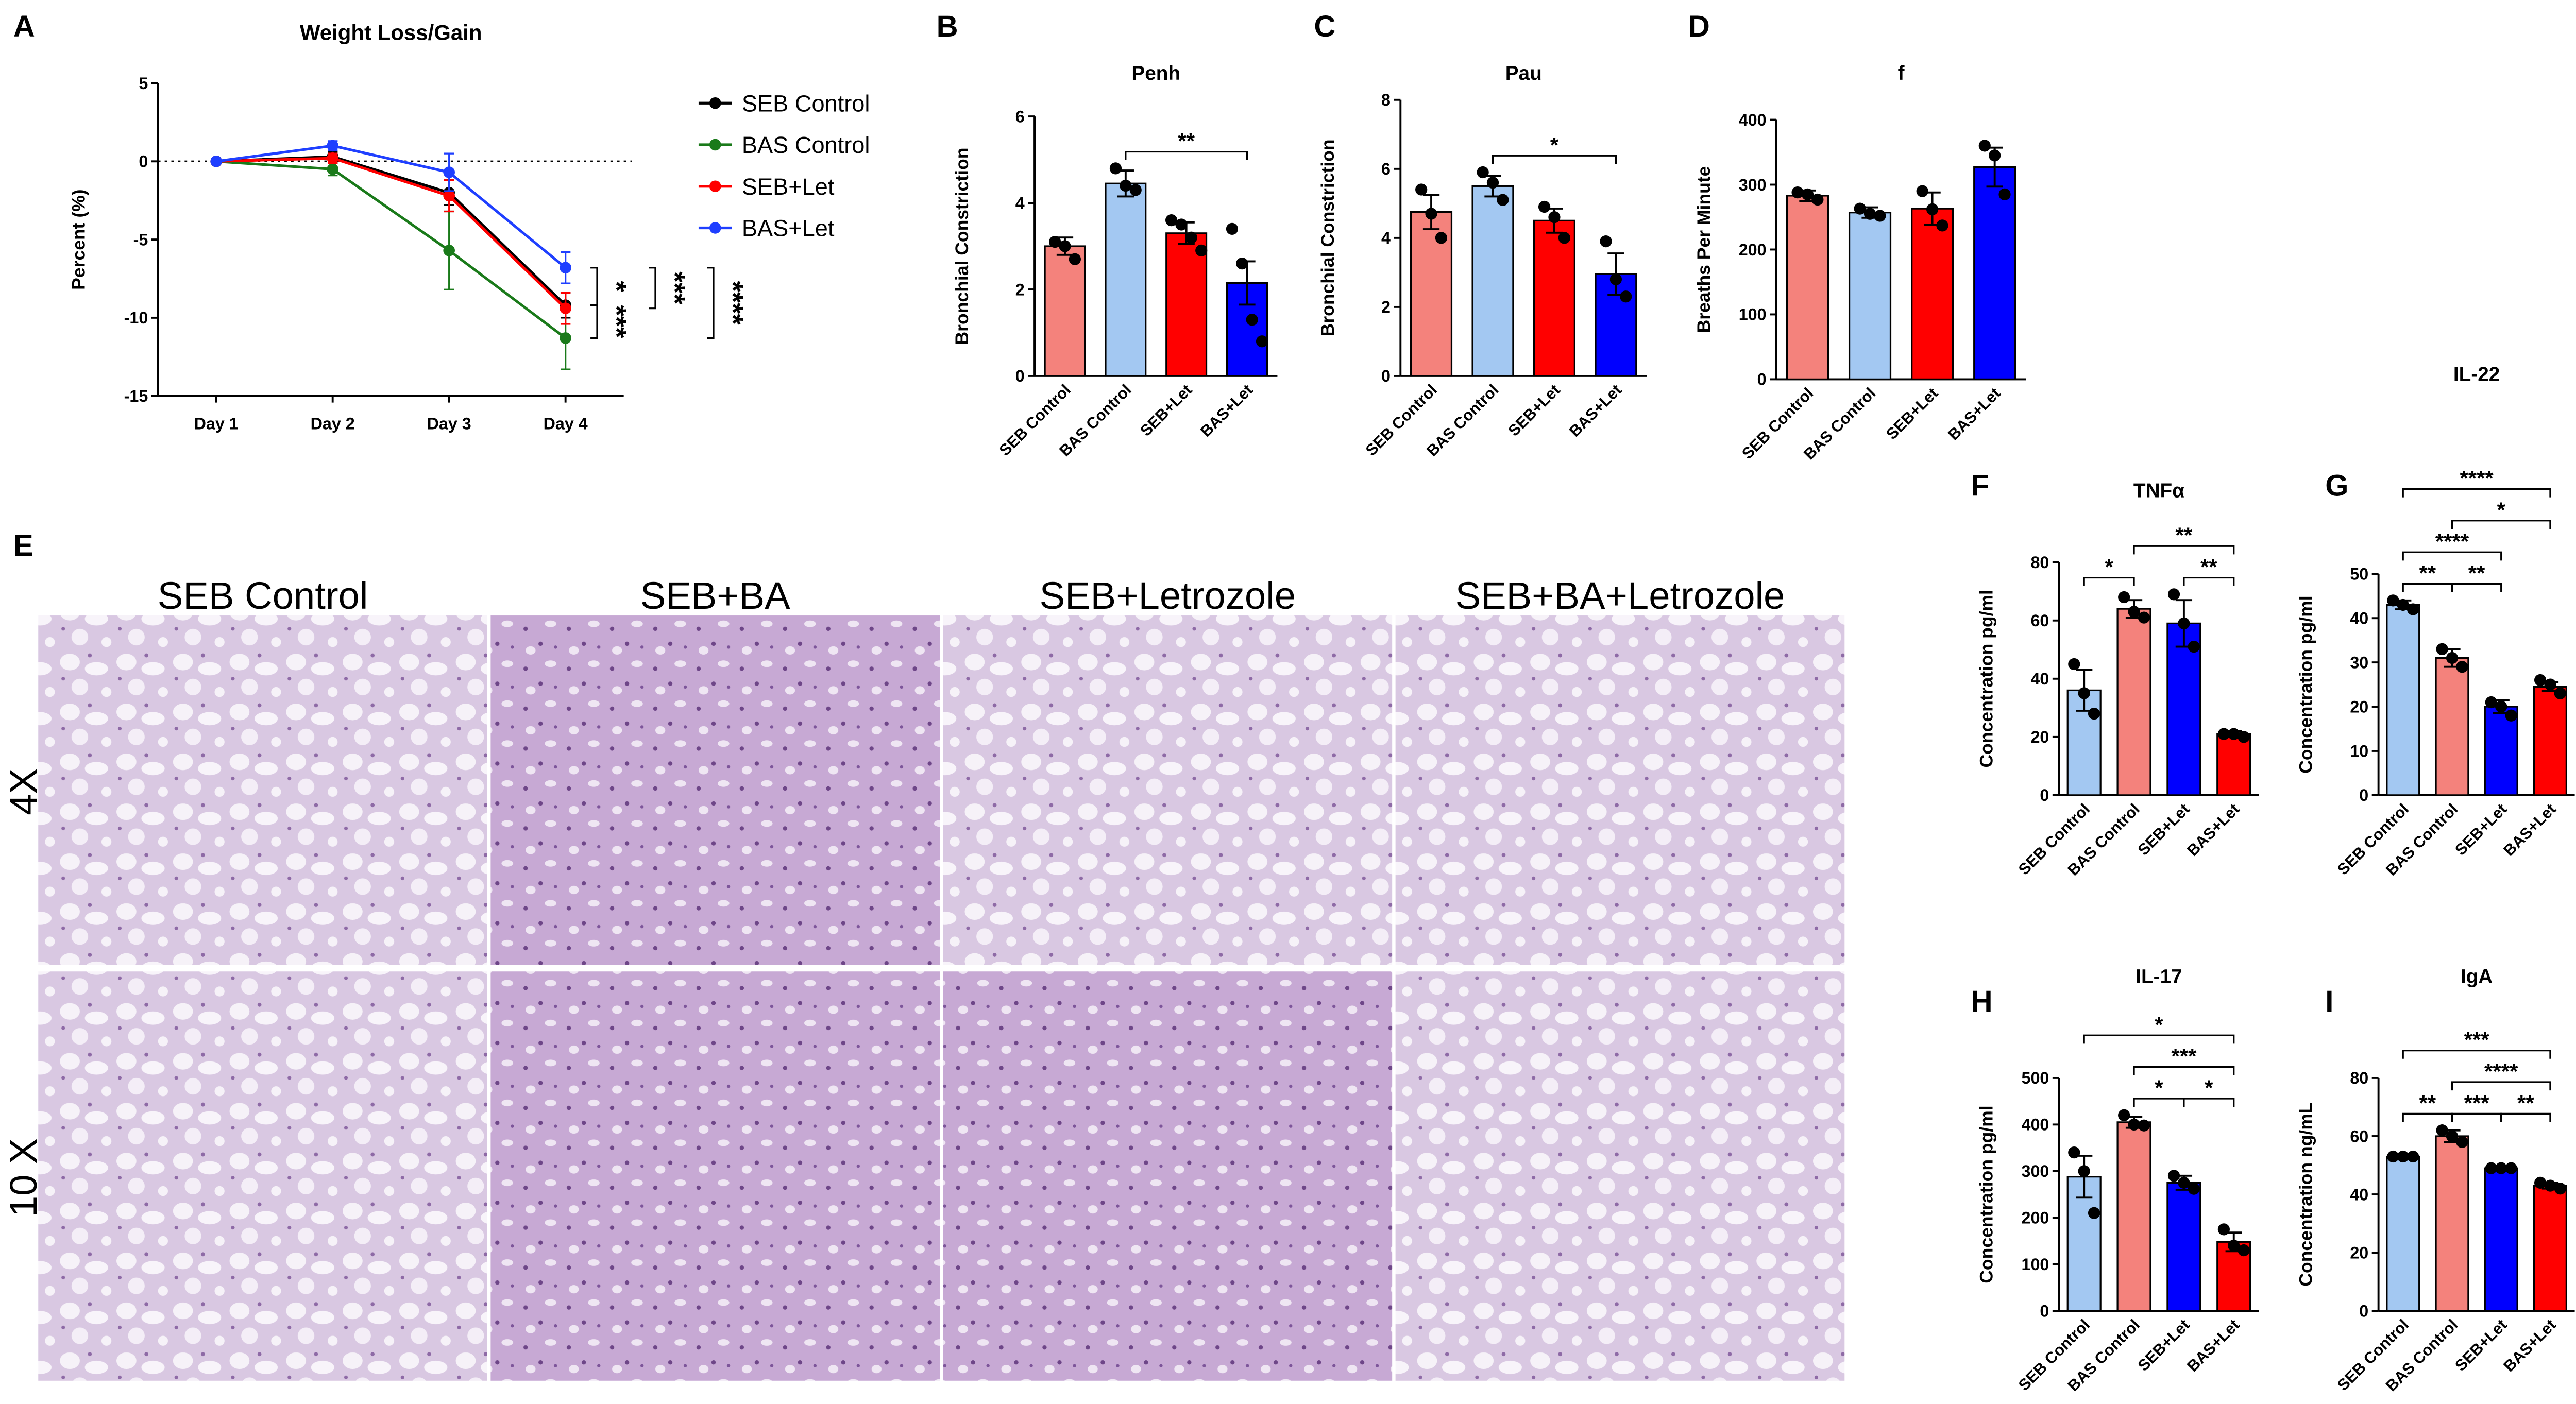 The height and width of the screenshot is (1404, 2576). What do you see at coordinates (216, 424) in the screenshot?
I see `x-tick-label: Day 1` at bounding box center [216, 424].